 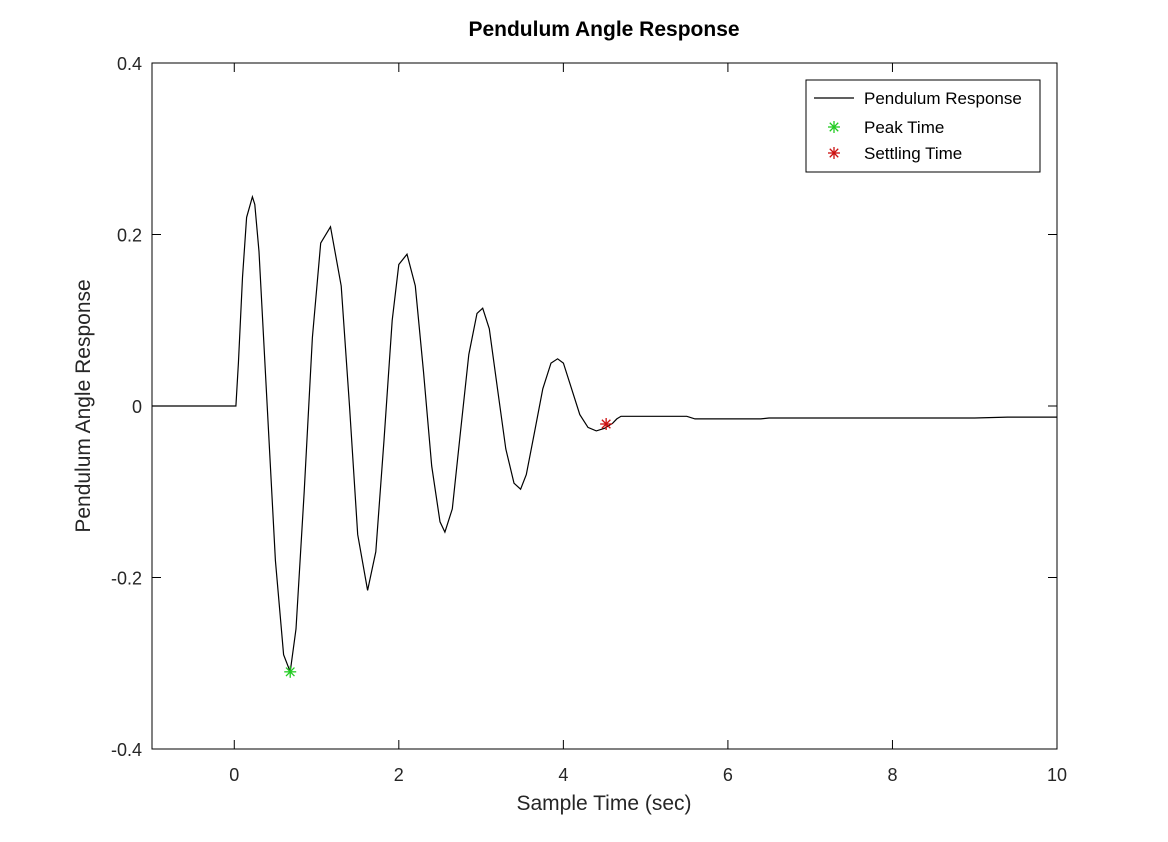 I want to click on chart-title: Pendulum Angle Response, so click(x=603, y=29).